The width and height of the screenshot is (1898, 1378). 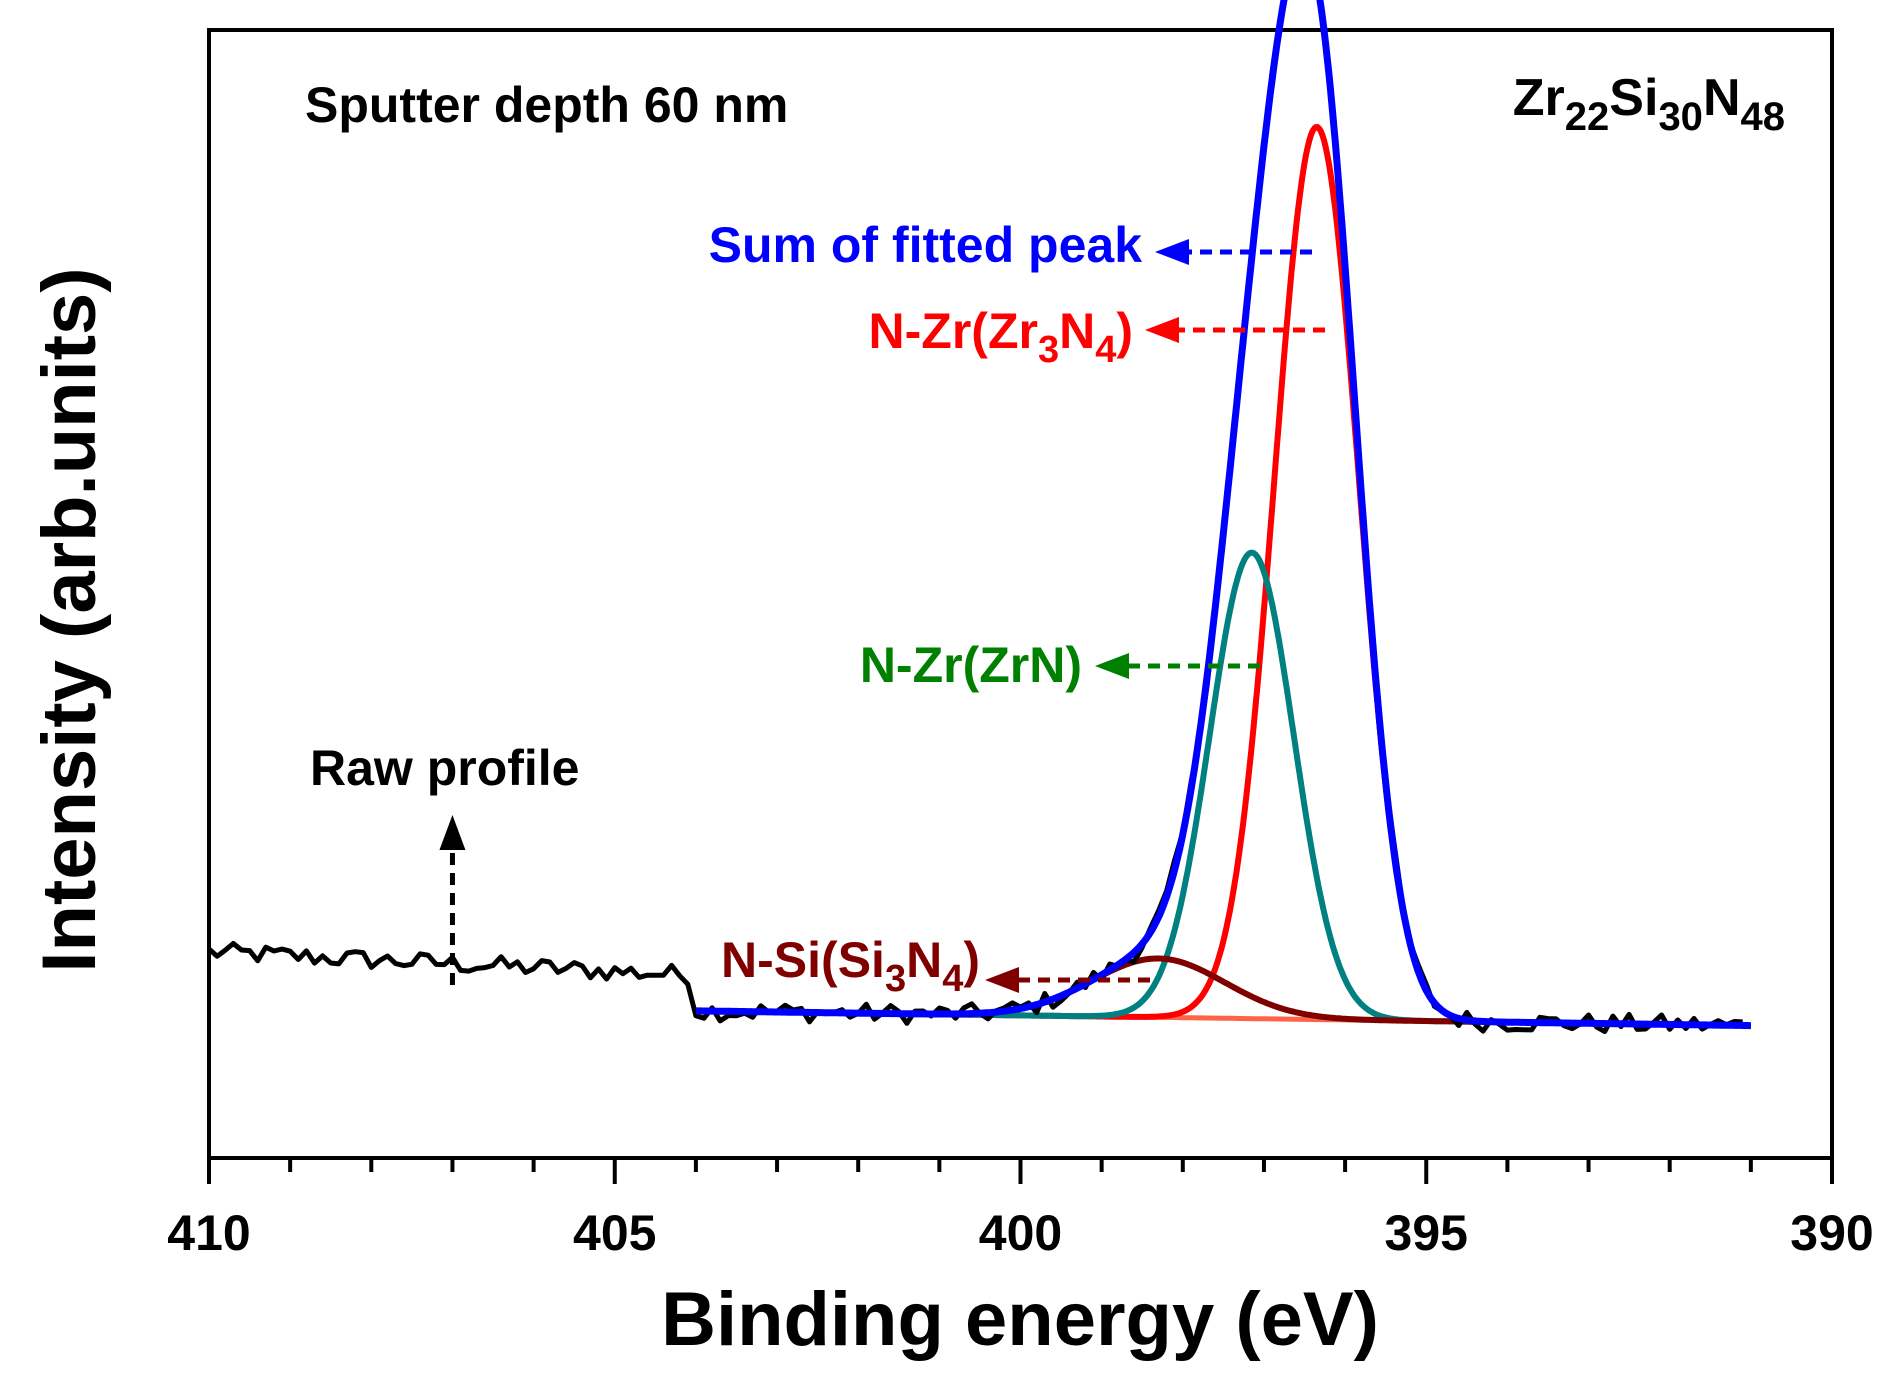 What do you see at coordinates (69, 619) in the screenshot?
I see `y-axis-label: Intensity (arb.units)` at bounding box center [69, 619].